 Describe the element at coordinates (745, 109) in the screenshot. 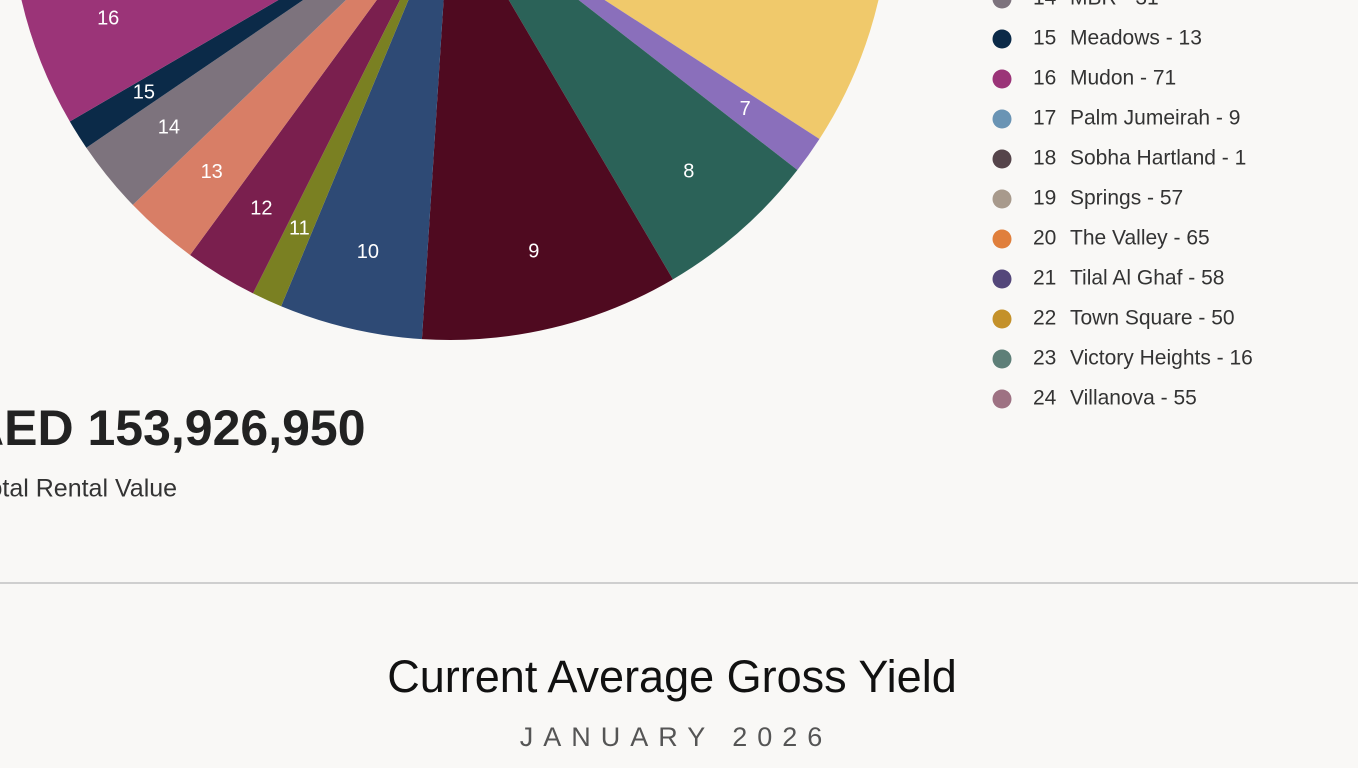

I see `slice-label: 7` at that location.